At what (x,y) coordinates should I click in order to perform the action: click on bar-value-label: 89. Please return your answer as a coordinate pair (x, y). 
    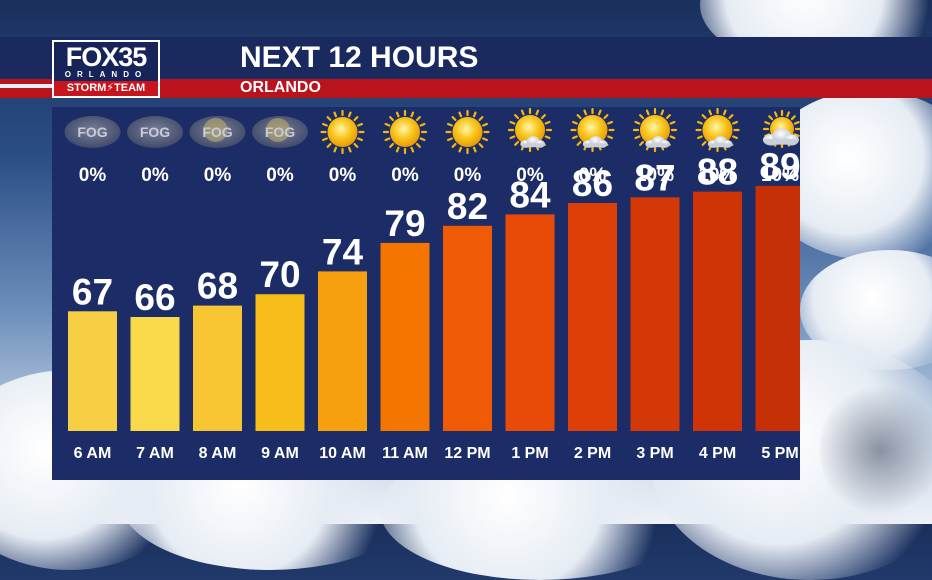
    Looking at the image, I should click on (779, 166).